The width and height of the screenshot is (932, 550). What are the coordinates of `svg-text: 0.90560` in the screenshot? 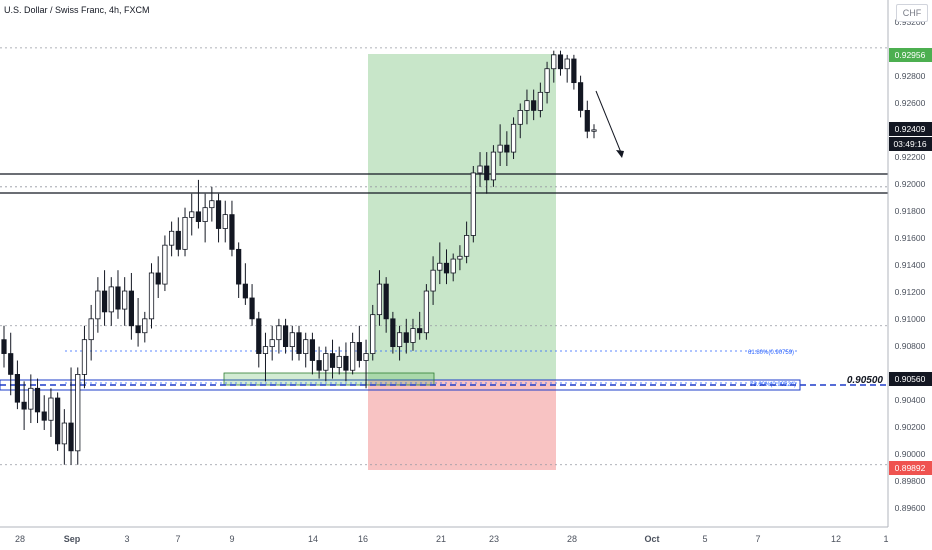 It's located at (910, 379).